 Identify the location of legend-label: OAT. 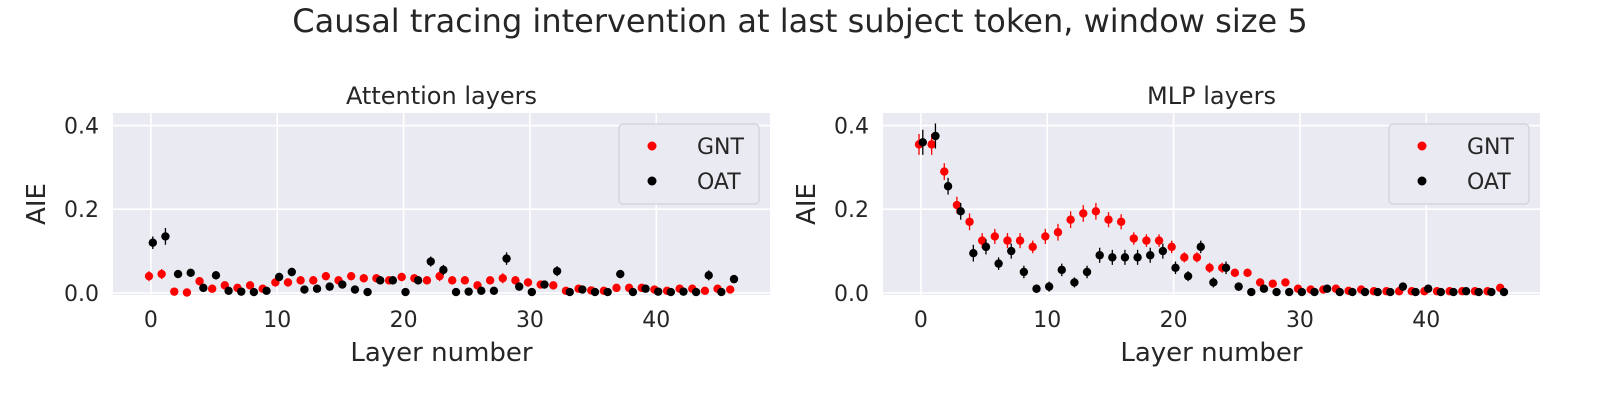
(719, 182).